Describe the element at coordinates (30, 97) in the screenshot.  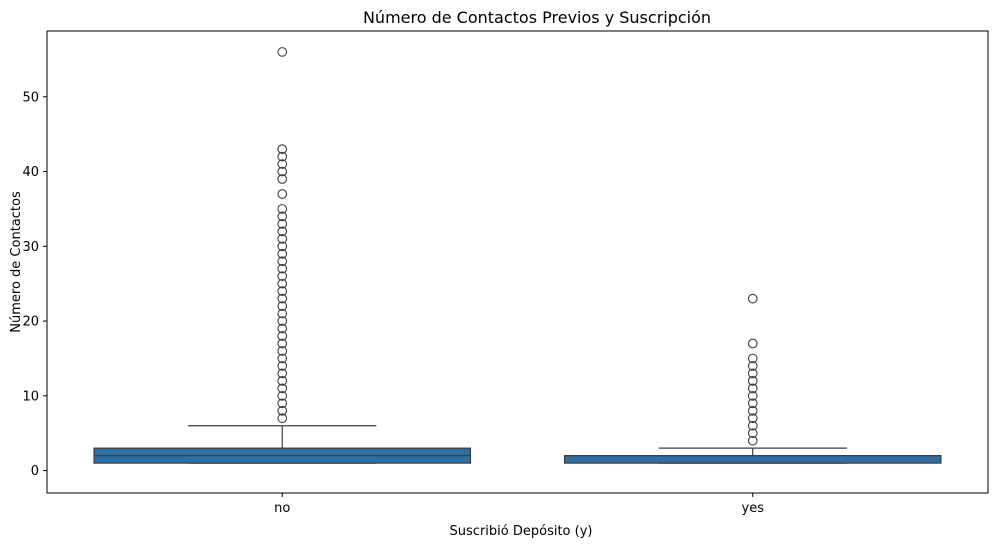
I see `y-tick-label: 50` at that location.